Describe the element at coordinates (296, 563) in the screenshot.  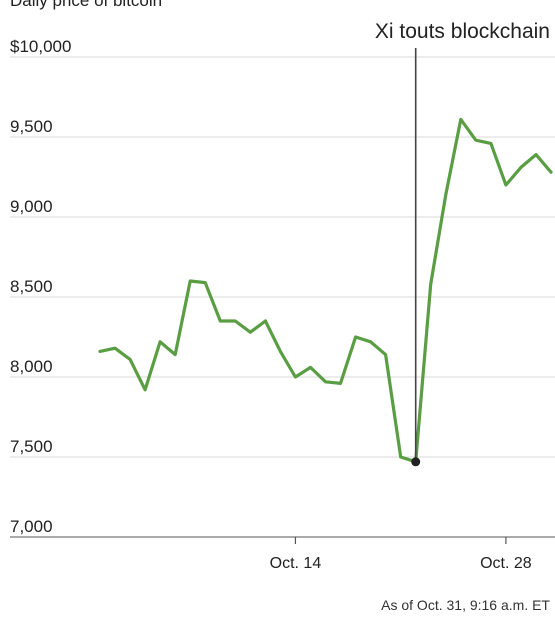
I see `x-tick-label: Oct. 14` at that location.